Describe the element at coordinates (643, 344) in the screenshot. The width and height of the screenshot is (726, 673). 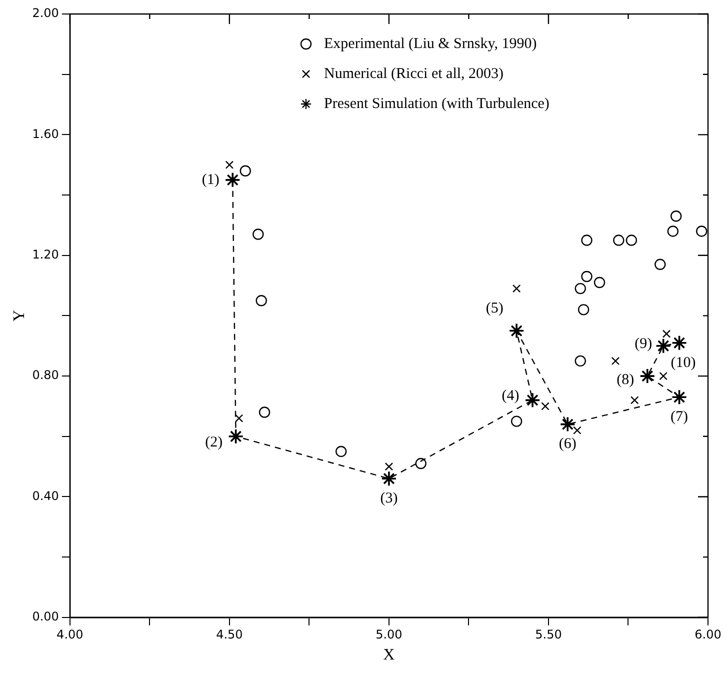
I see `annotation: (9)` at that location.